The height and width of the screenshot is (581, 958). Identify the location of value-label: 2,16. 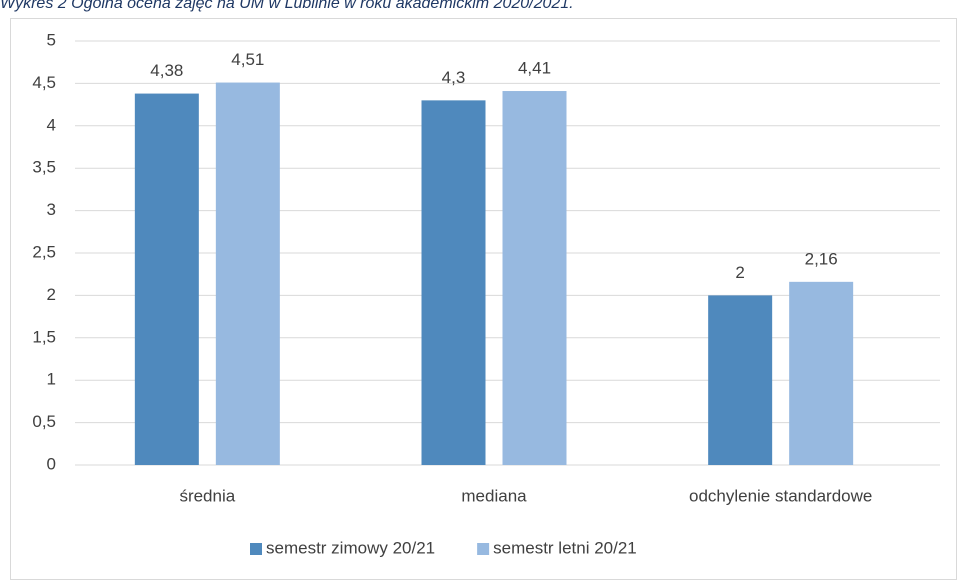
(821, 258).